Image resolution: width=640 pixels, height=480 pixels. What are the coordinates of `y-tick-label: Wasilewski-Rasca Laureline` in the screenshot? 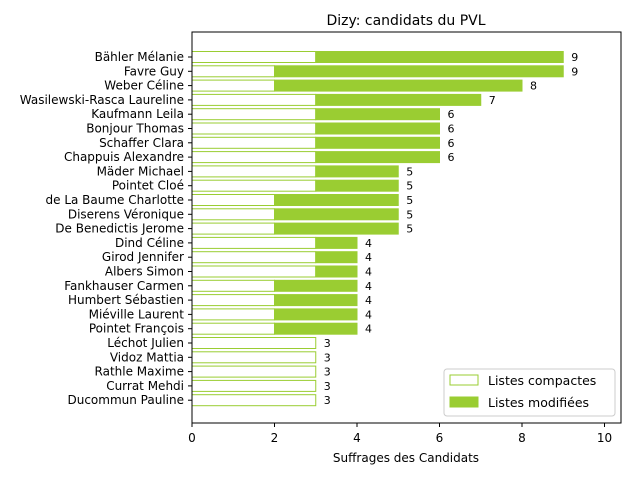 It's located at (102, 100).